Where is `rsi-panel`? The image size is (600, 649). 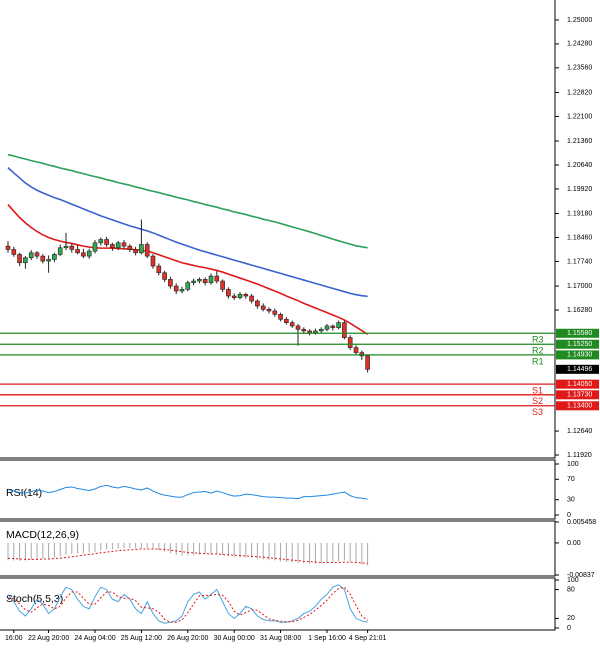
rsi-panel is located at coordinates (278, 489).